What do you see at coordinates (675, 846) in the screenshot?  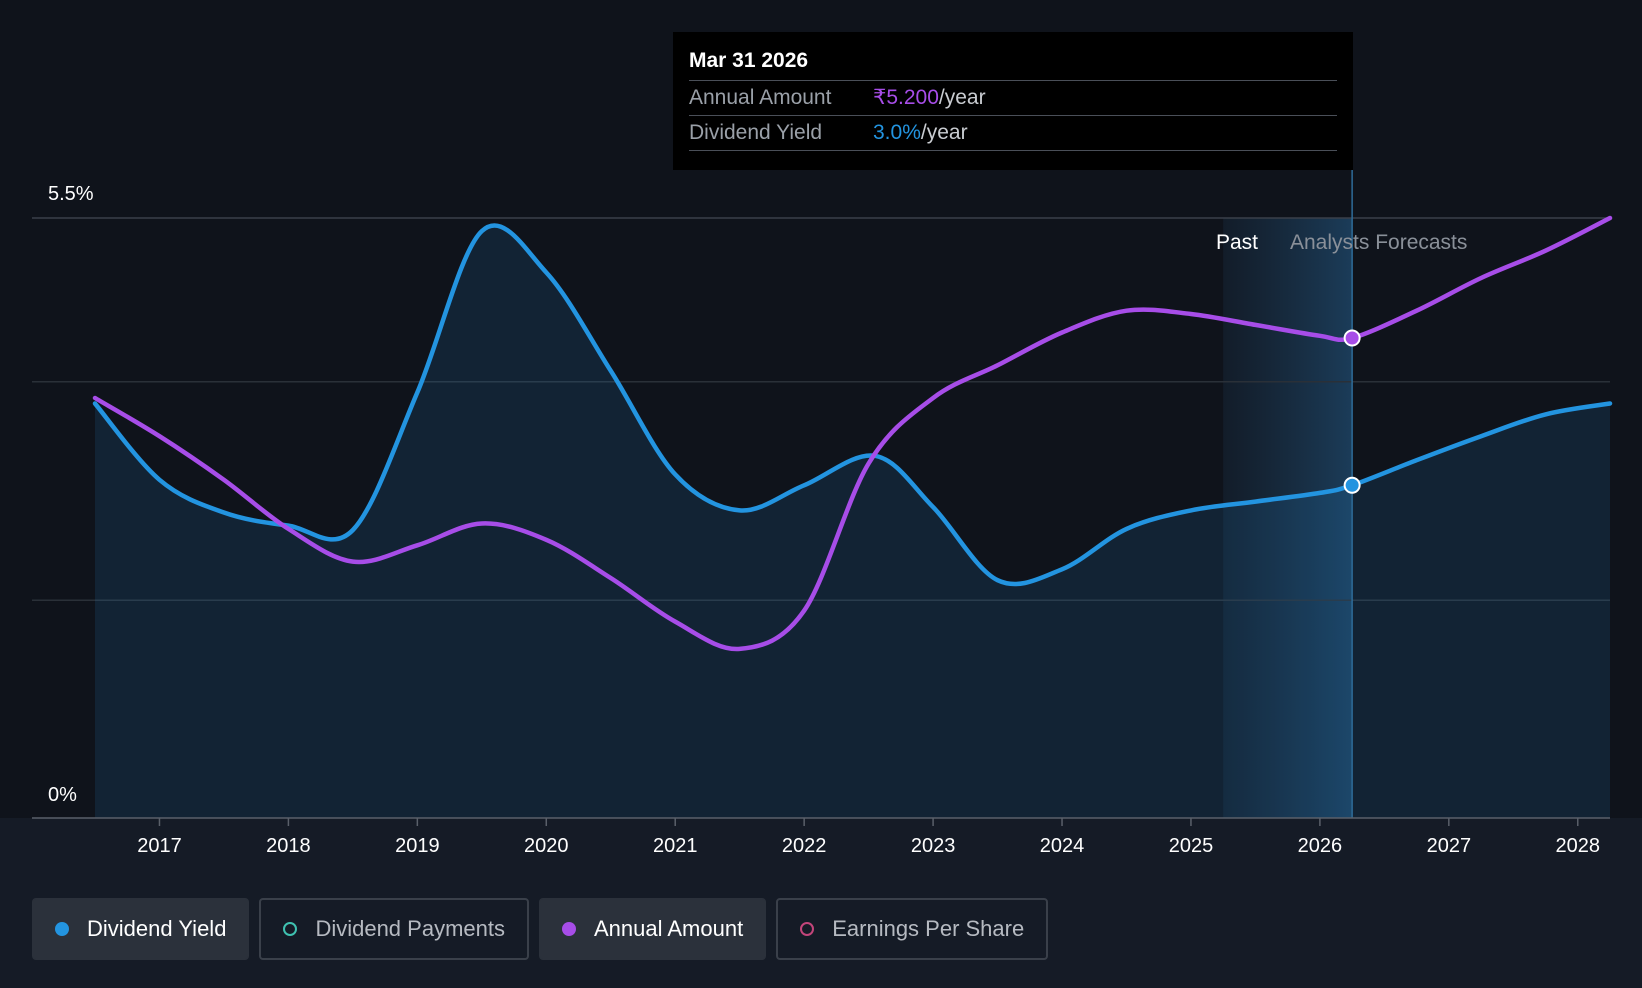 I see `x-tick-label: 2021` at bounding box center [675, 846].